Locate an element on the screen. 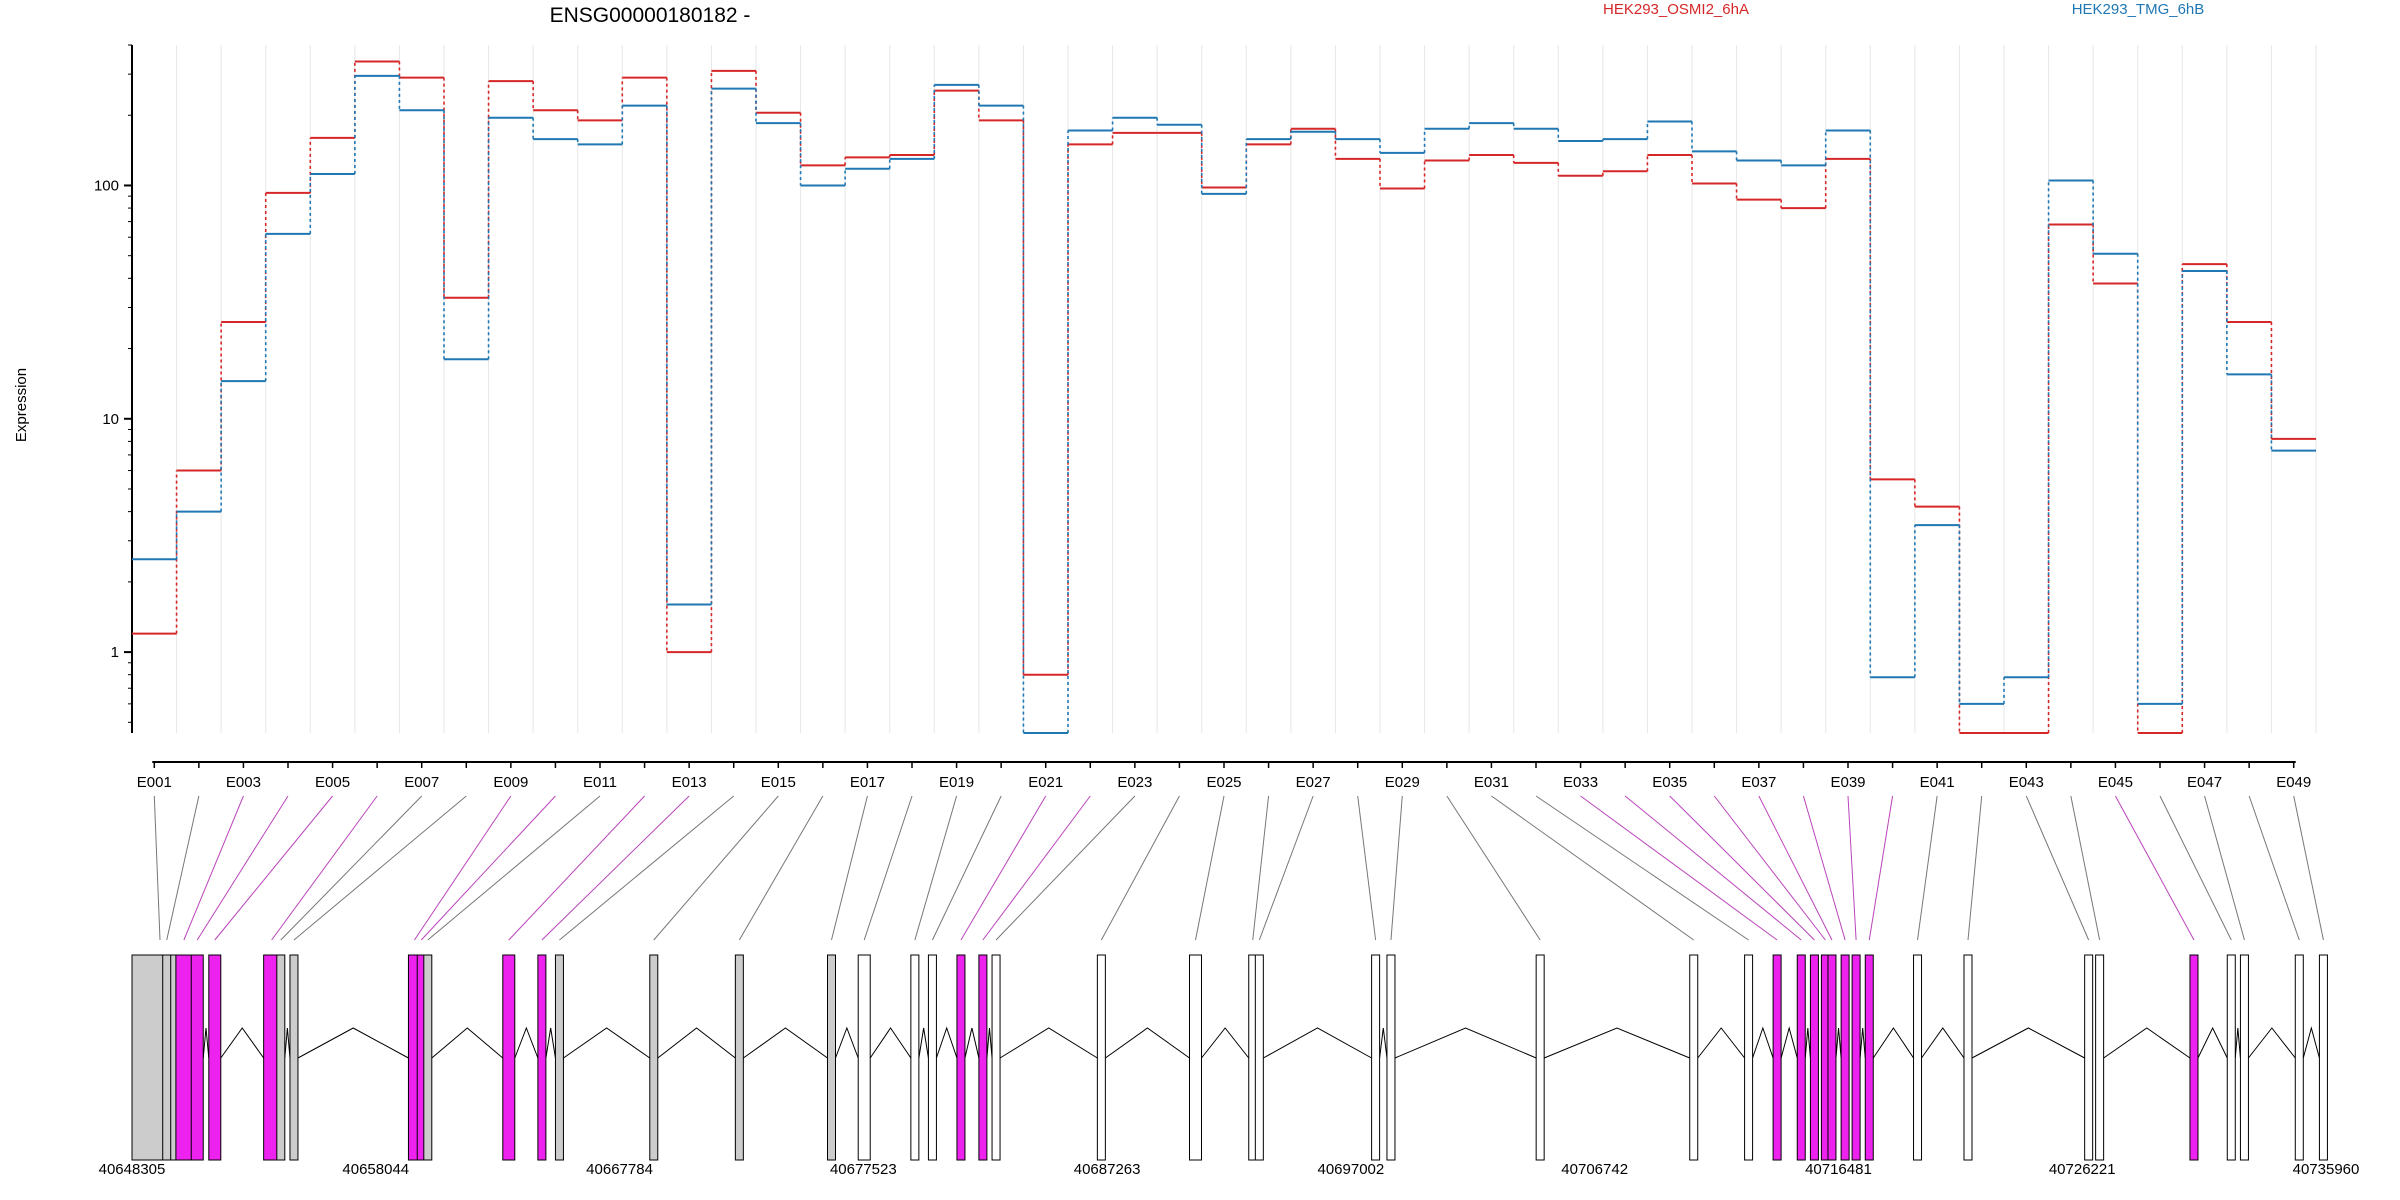 The width and height of the screenshot is (2400, 1200). x-tick-label: E049 is located at coordinates (2293, 782).